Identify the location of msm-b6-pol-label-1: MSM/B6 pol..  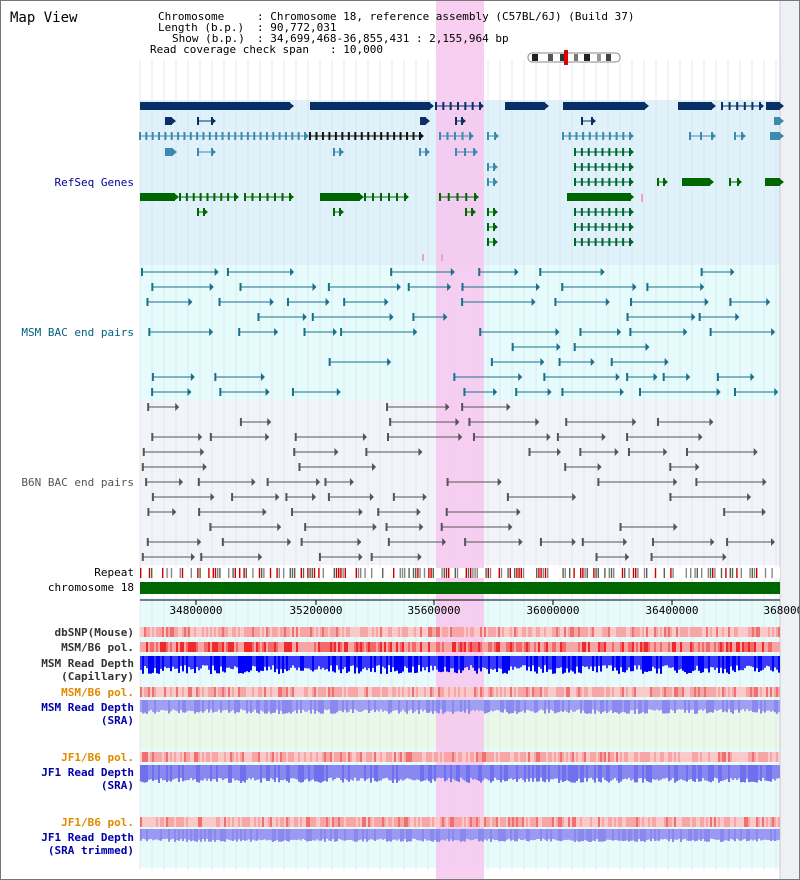
(97, 647).